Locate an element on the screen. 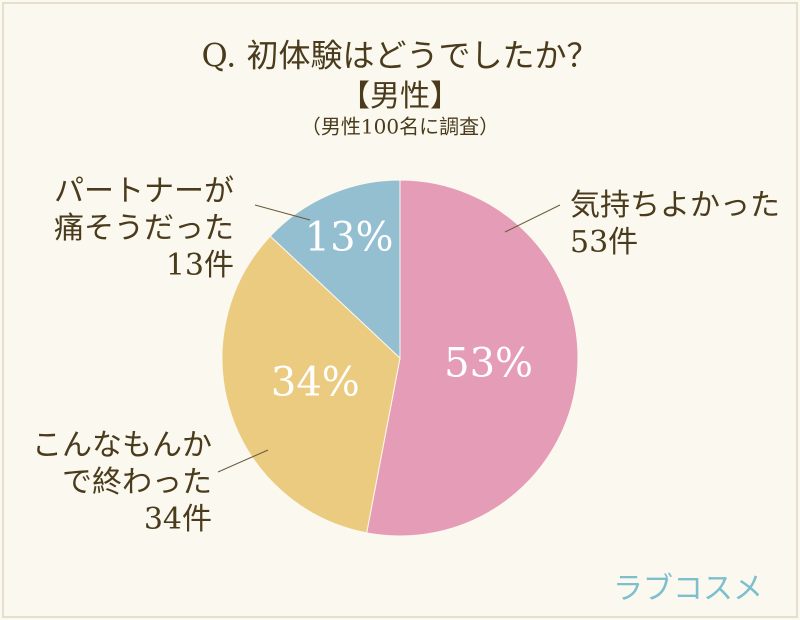  count-label: 13件 is located at coordinates (200, 265).